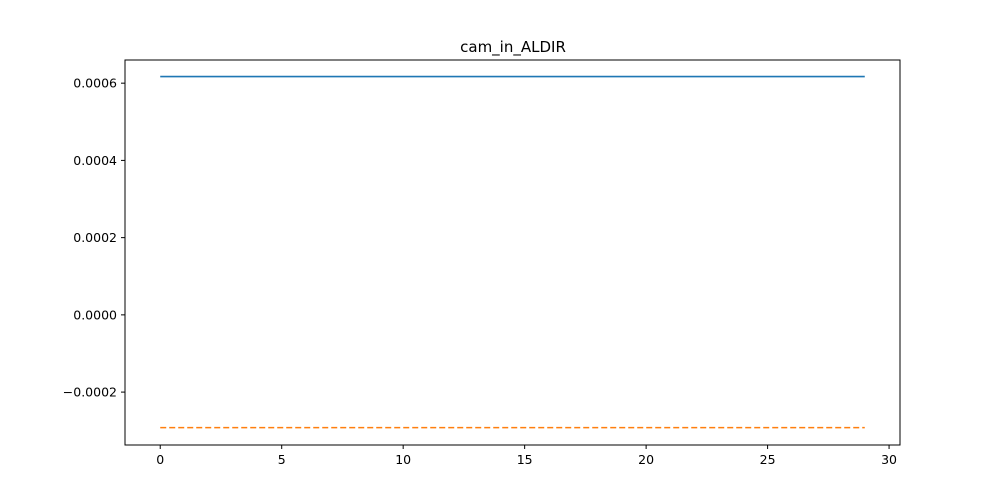 The width and height of the screenshot is (1000, 500). What do you see at coordinates (513, 47) in the screenshot?
I see `chart-title: cam_in_ALDIR` at bounding box center [513, 47].